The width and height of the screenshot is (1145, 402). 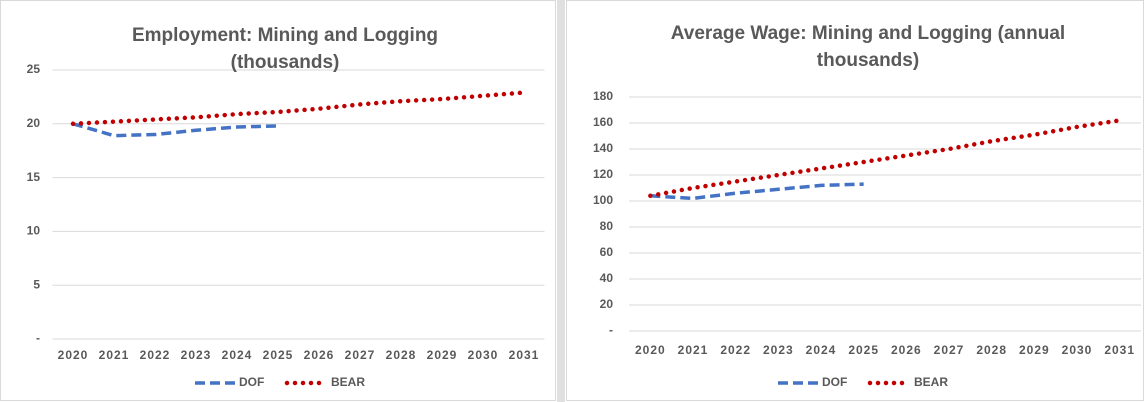 What do you see at coordinates (603, 174) in the screenshot?
I see `y-tick-label: 120` at bounding box center [603, 174].